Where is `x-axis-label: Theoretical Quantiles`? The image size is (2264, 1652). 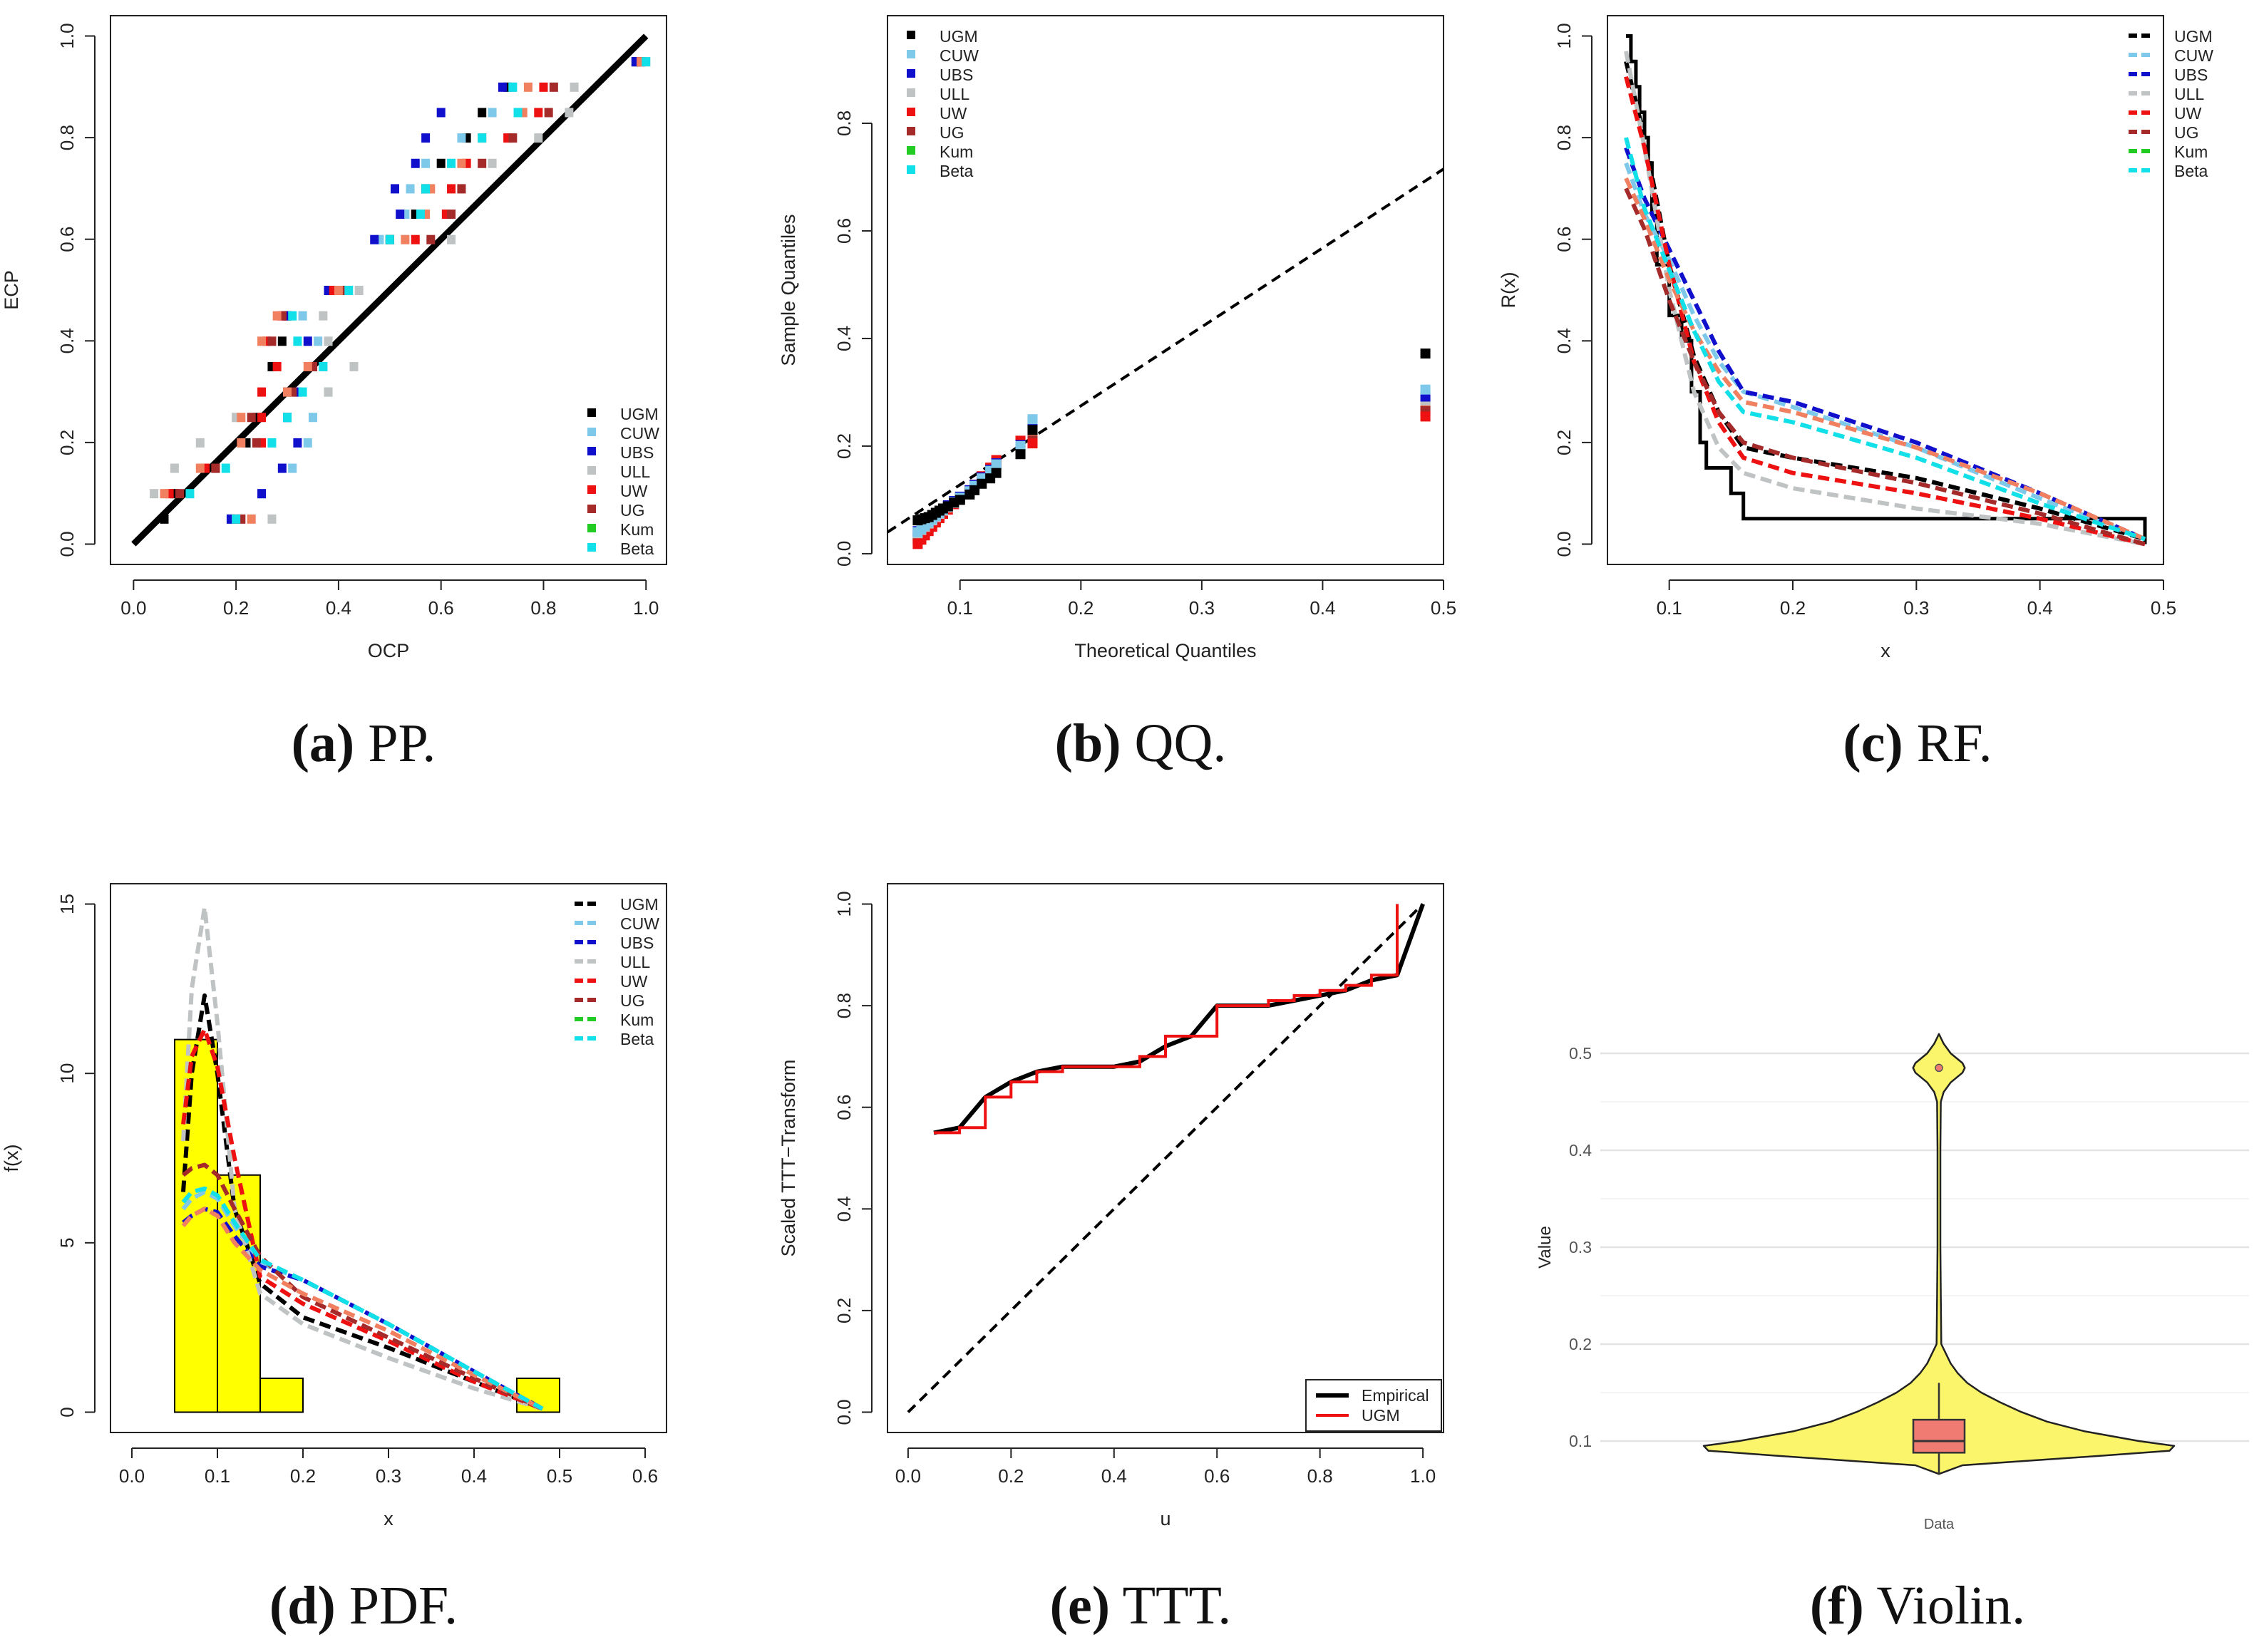
x-axis-label: Theoretical Quantiles is located at coordinates (1165, 650).